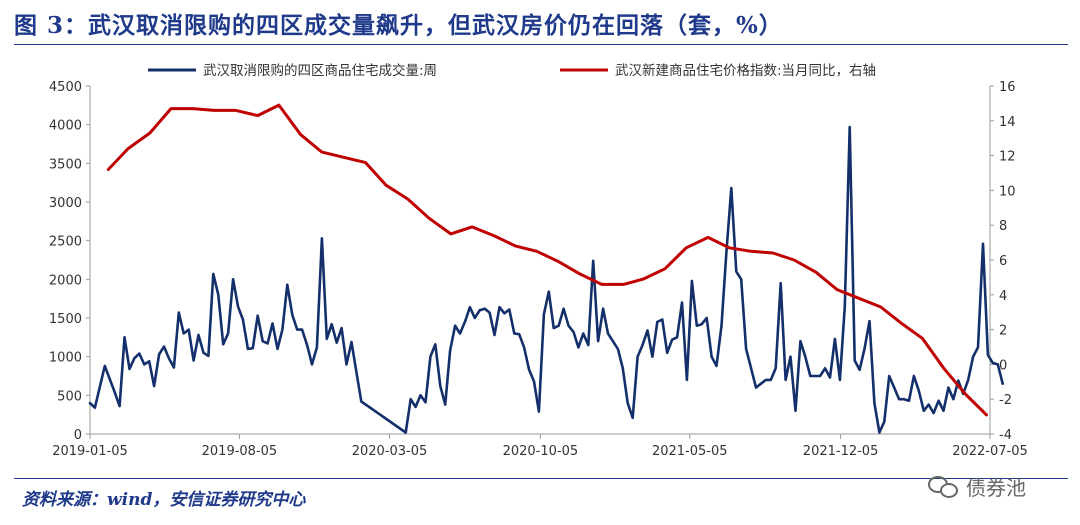 The height and width of the screenshot is (525, 1080). What do you see at coordinates (90, 451) in the screenshot?
I see `x-tick-label: 2019-01-05` at bounding box center [90, 451].